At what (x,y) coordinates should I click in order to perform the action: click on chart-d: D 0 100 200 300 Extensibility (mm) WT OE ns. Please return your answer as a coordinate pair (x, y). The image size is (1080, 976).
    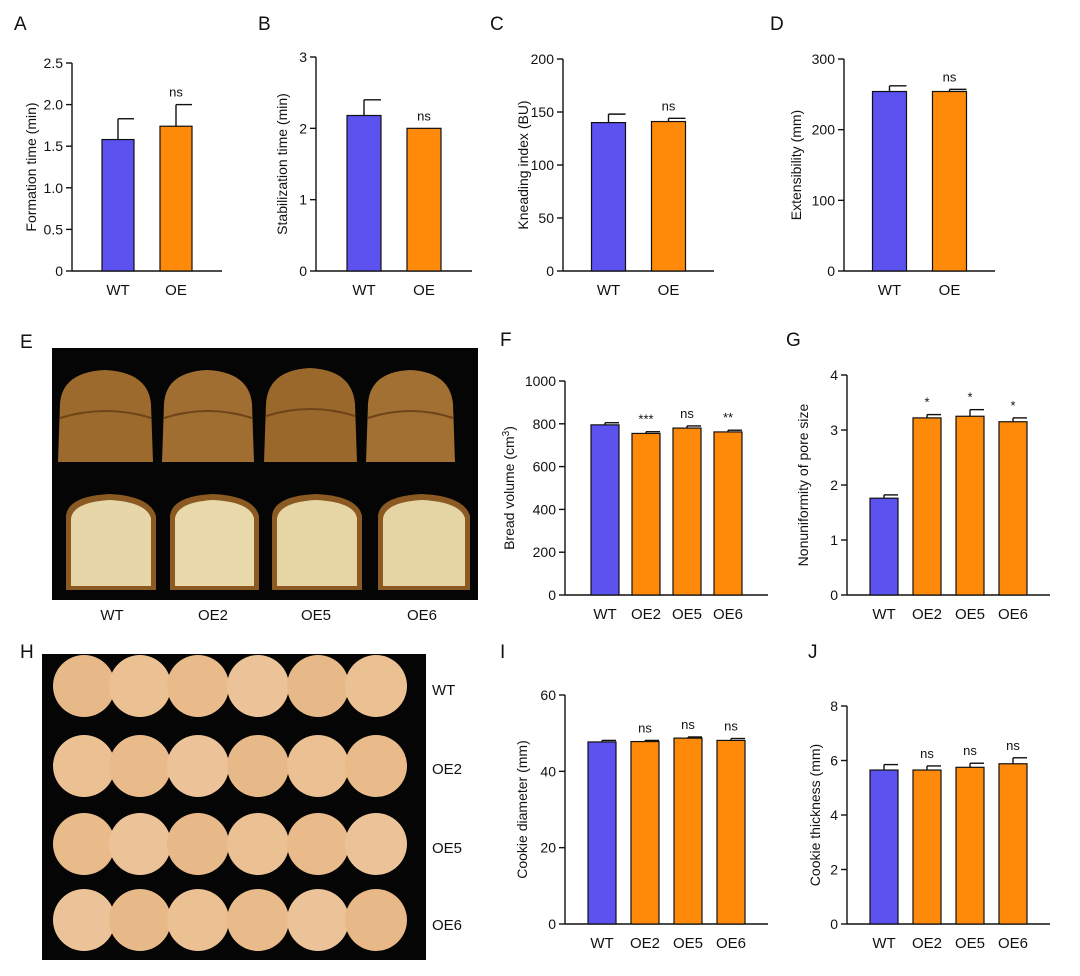
    Looking at the image, I should click on (882, 156).